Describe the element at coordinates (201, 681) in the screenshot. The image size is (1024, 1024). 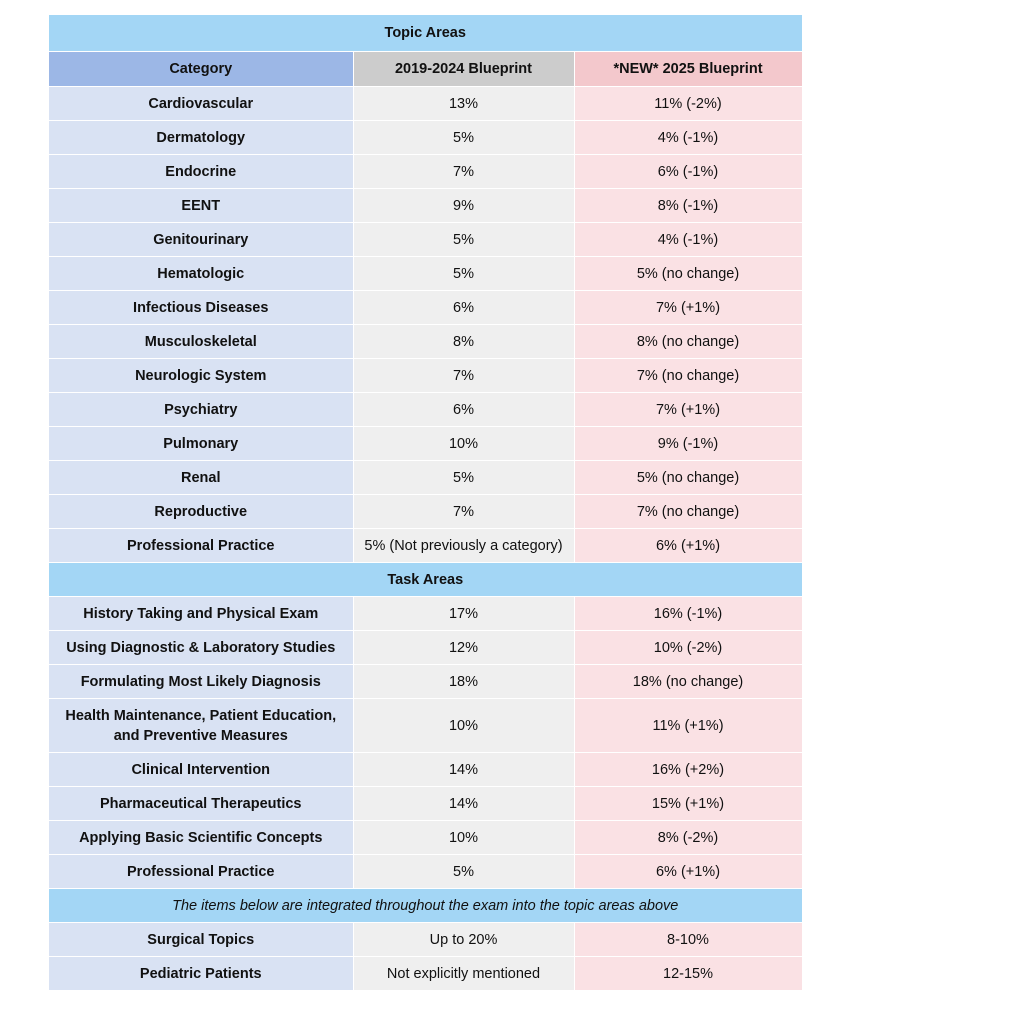
I see `category-cell: Formulating Most Likely Diagnosis` at that location.